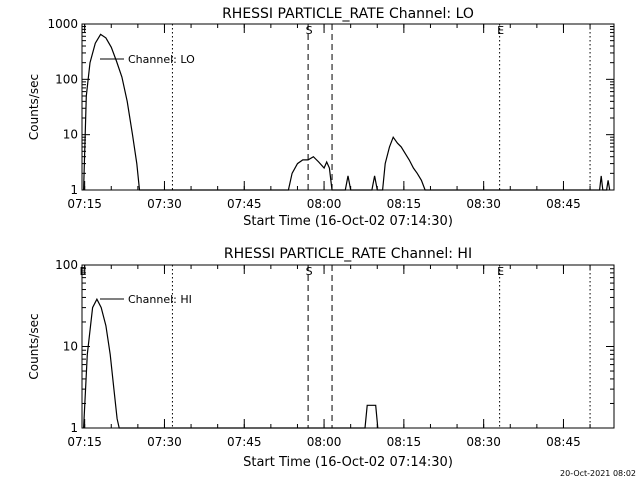 This screenshot has width=640, height=480. What do you see at coordinates (62, 24) in the screenshot?
I see `y-tick-label: 1000` at bounding box center [62, 24].